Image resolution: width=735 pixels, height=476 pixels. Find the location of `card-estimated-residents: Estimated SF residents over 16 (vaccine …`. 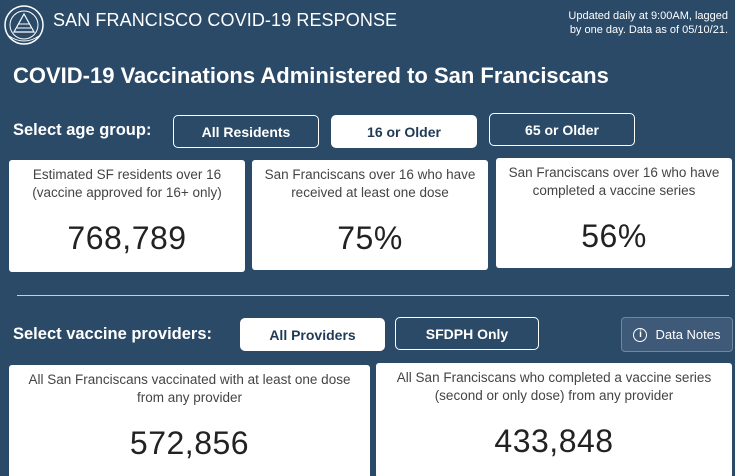

card-estimated-residents: Estimated SF residents over 16 (vaccine … is located at coordinates (127, 216).